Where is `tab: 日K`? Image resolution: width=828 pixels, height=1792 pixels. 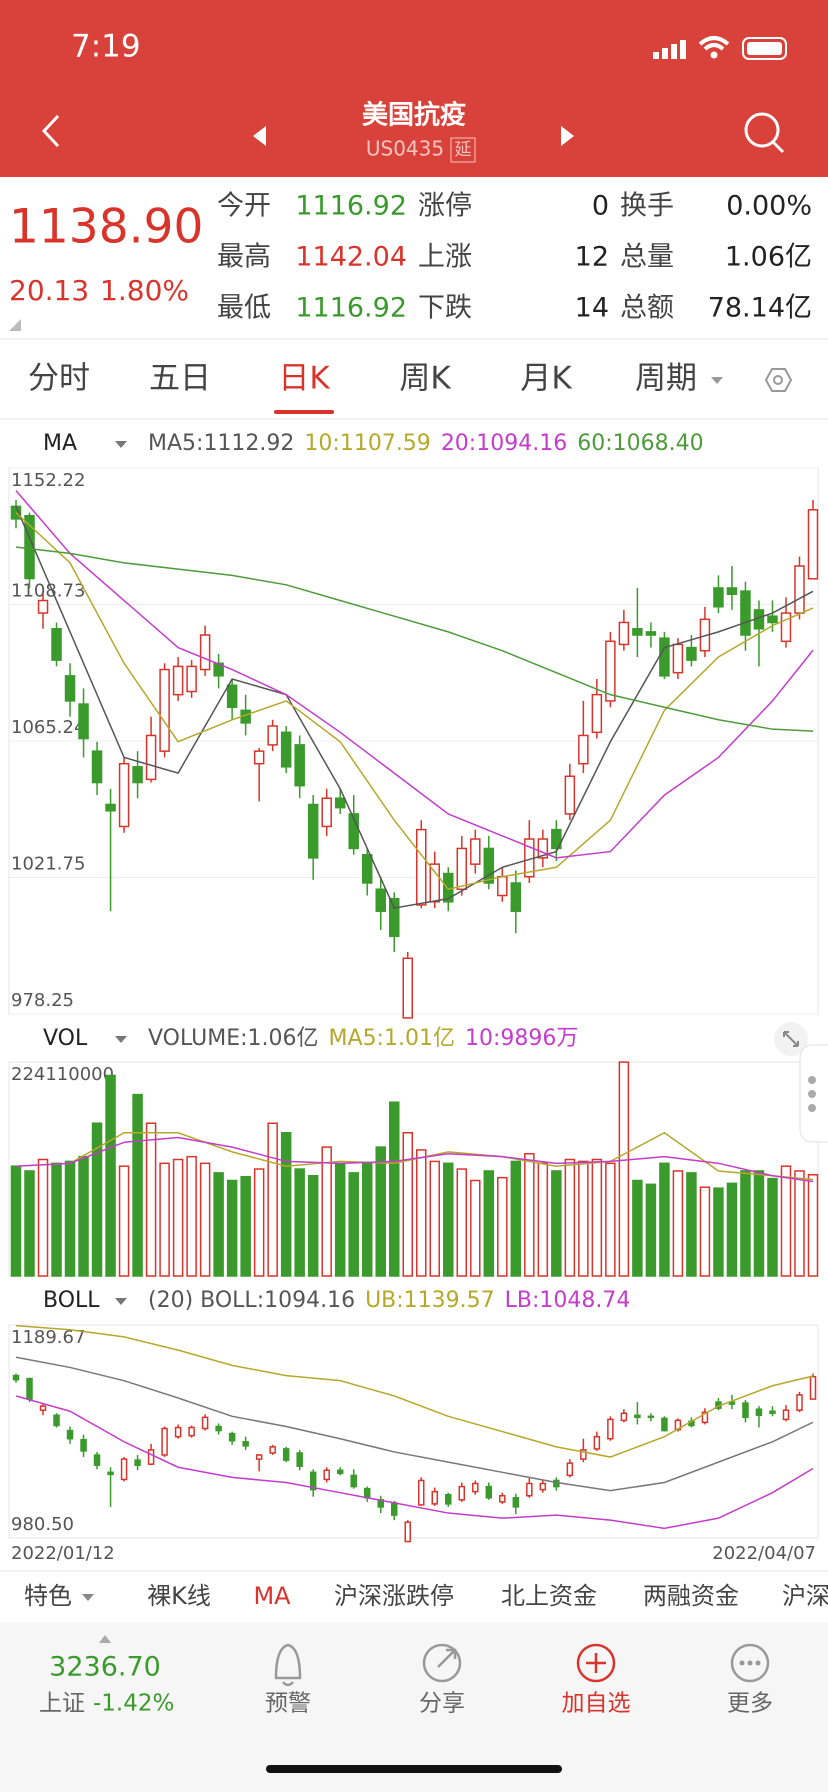 tab: 日K is located at coordinates (304, 379).